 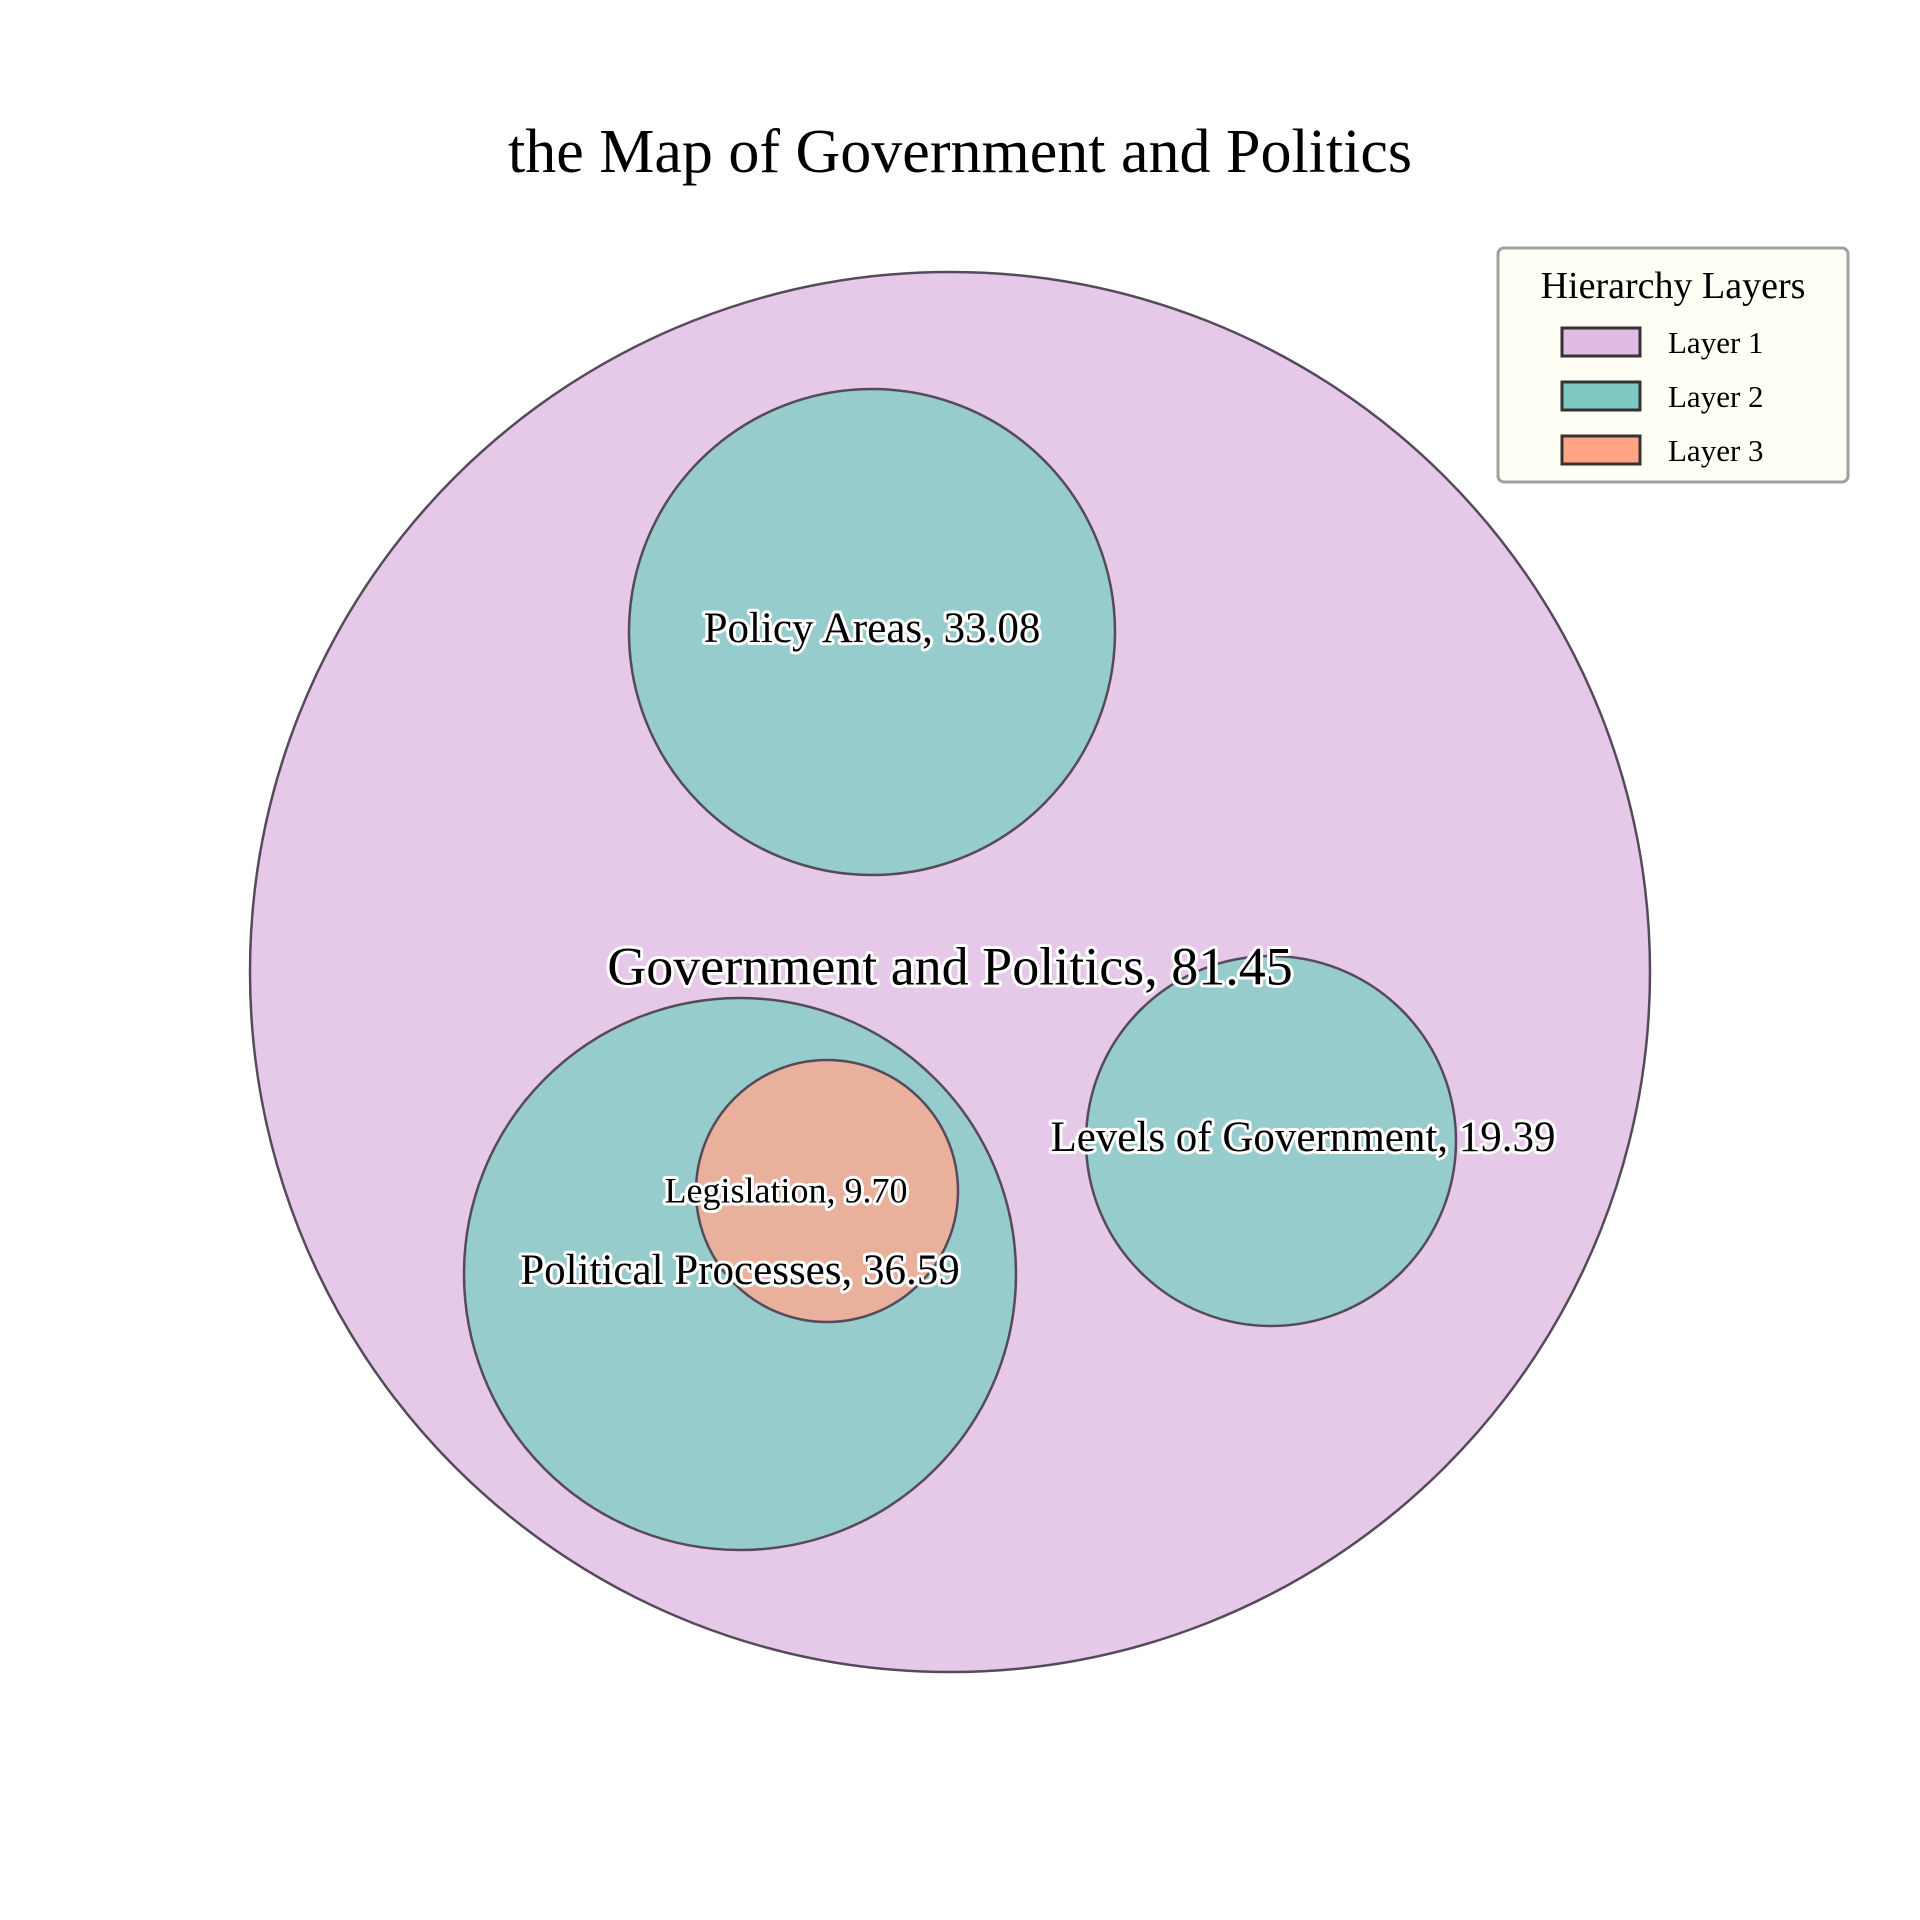 What do you see at coordinates (1662, 396) in the screenshot?
I see `legend-items: Layer 1 Layer 2 Layer 3` at bounding box center [1662, 396].